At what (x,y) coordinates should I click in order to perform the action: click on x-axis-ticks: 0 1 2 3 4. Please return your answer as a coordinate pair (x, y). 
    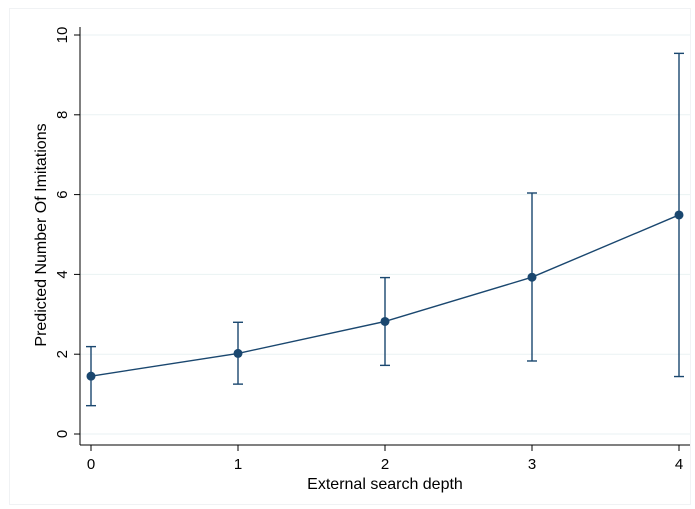
    Looking at the image, I should click on (385, 459).